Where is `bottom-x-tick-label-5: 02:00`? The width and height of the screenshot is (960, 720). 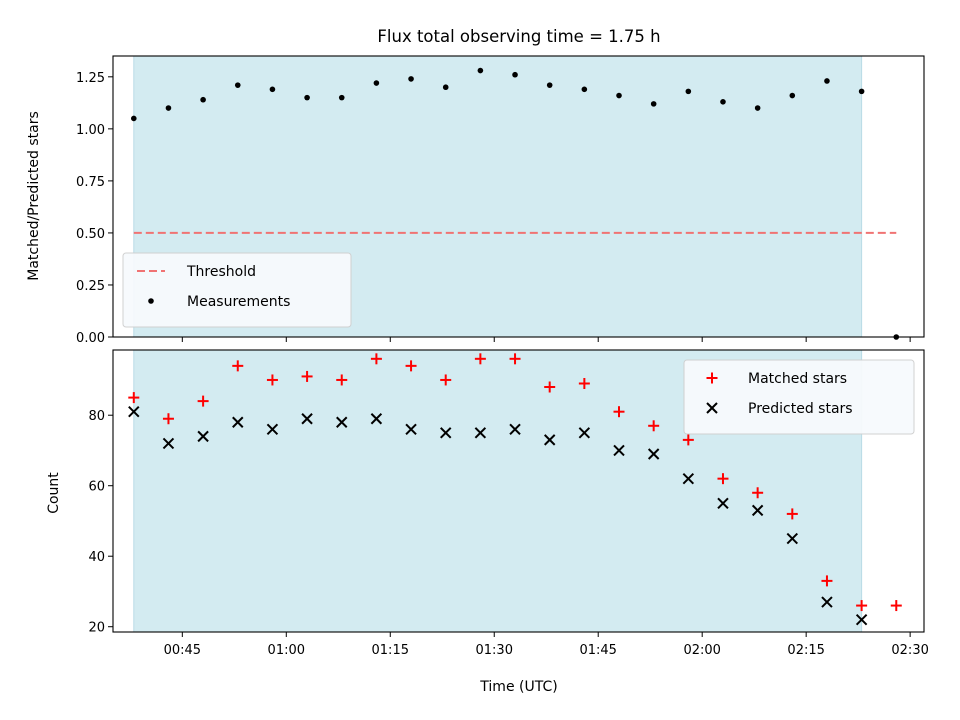 bottom-x-tick-label-5: 02:00 is located at coordinates (701, 650).